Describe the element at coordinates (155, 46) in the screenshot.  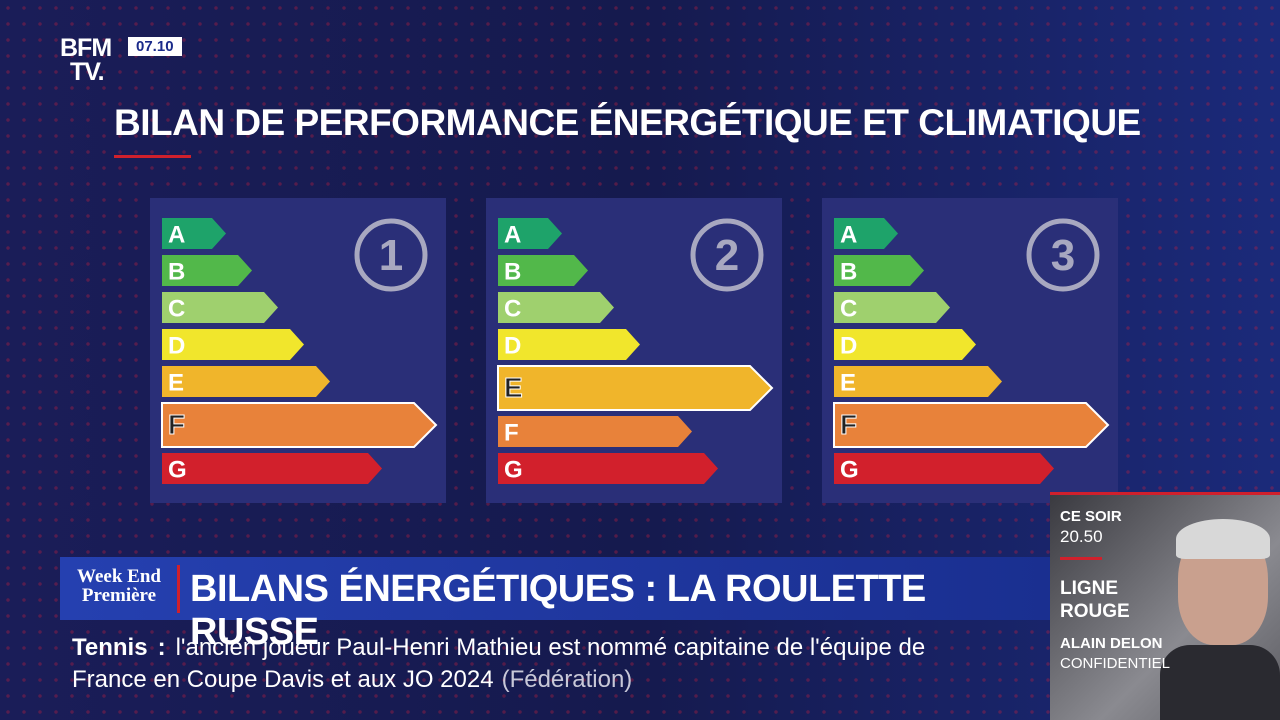
I see `clock: 07.10` at that location.